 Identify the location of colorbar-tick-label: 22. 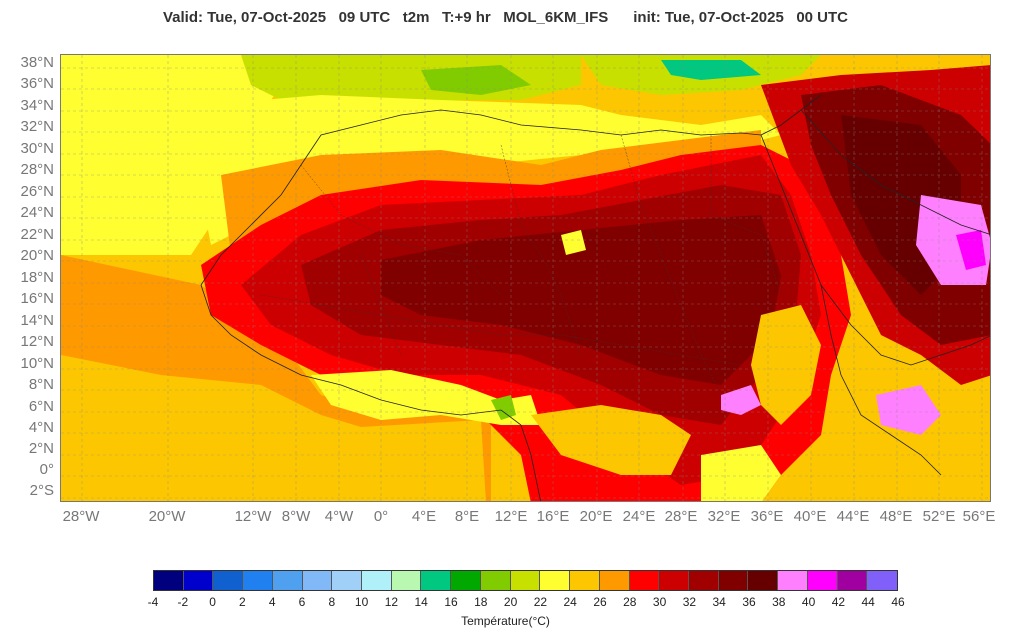
(540, 602).